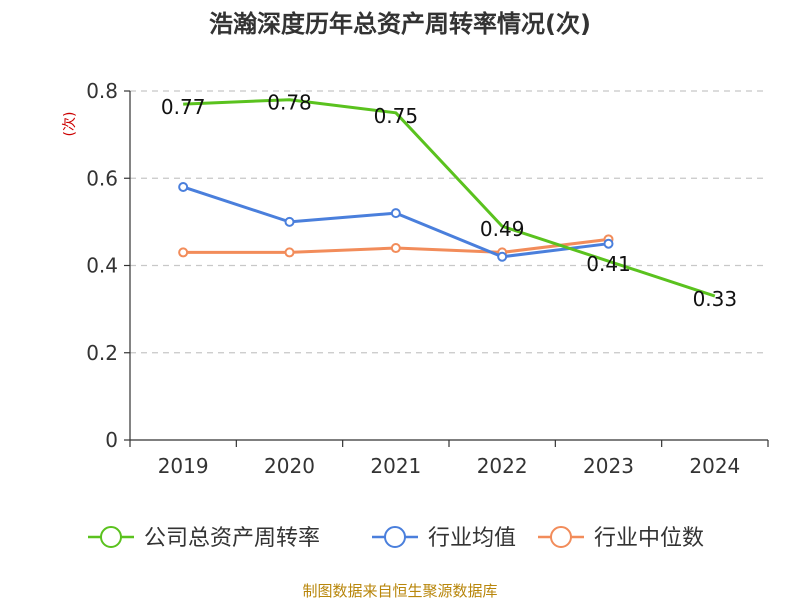 This screenshot has width=800, height=605. What do you see at coordinates (715, 299) in the screenshot?
I see `data-label: 0.33` at bounding box center [715, 299].